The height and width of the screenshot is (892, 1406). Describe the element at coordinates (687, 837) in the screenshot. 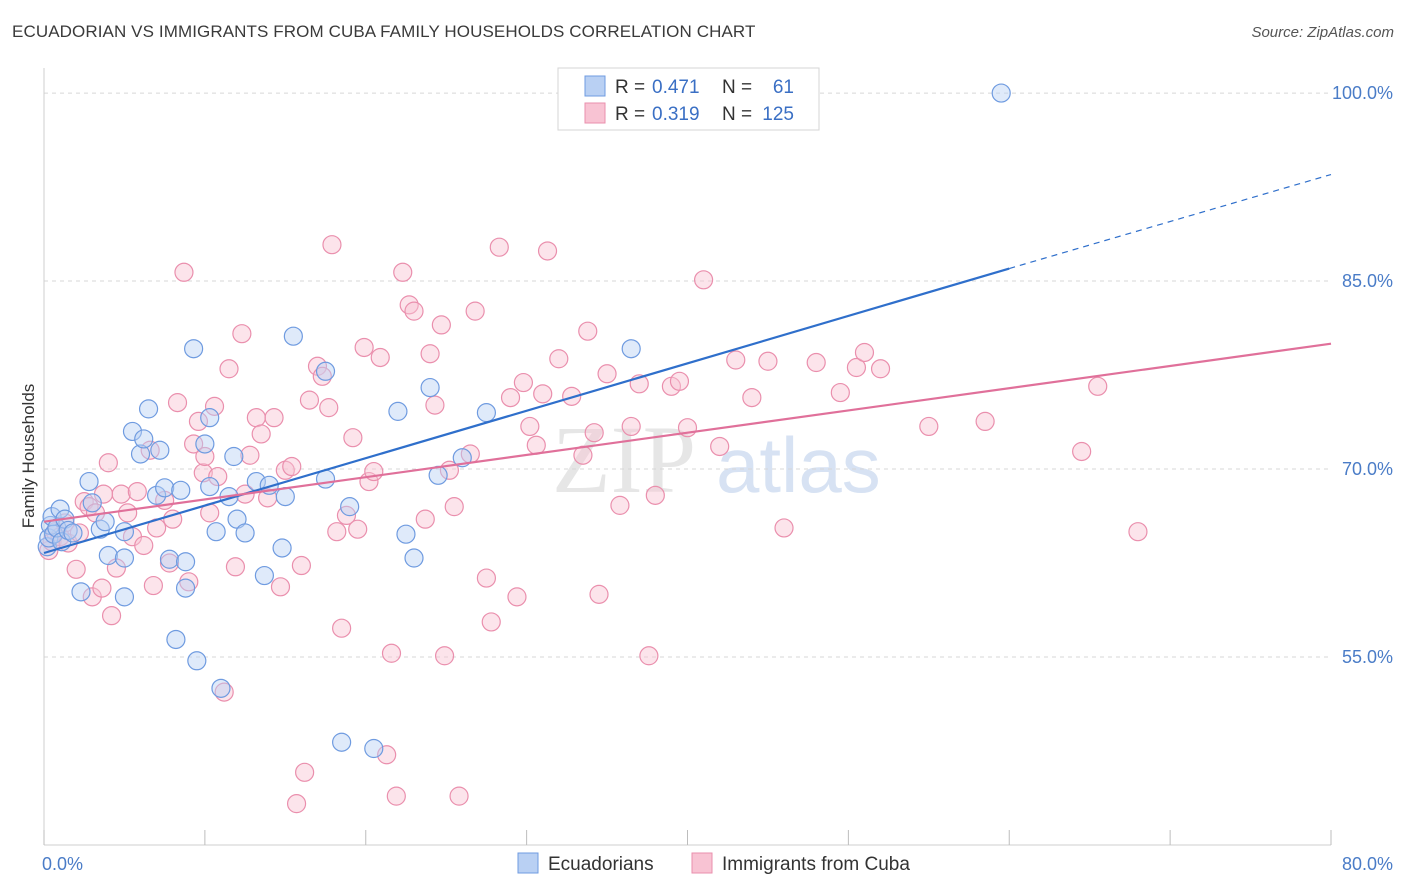

I see `x-ticks` at that location.